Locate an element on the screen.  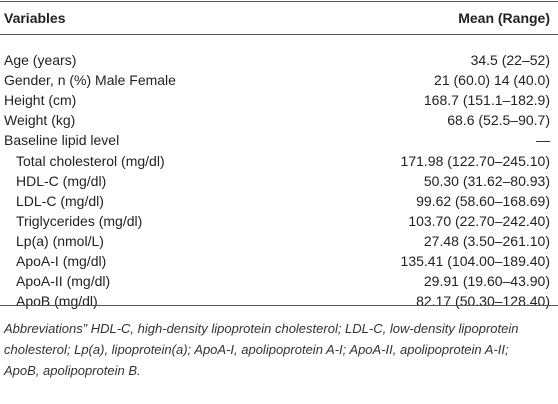
variable-cell: Weight (kg) is located at coordinates (40, 120).